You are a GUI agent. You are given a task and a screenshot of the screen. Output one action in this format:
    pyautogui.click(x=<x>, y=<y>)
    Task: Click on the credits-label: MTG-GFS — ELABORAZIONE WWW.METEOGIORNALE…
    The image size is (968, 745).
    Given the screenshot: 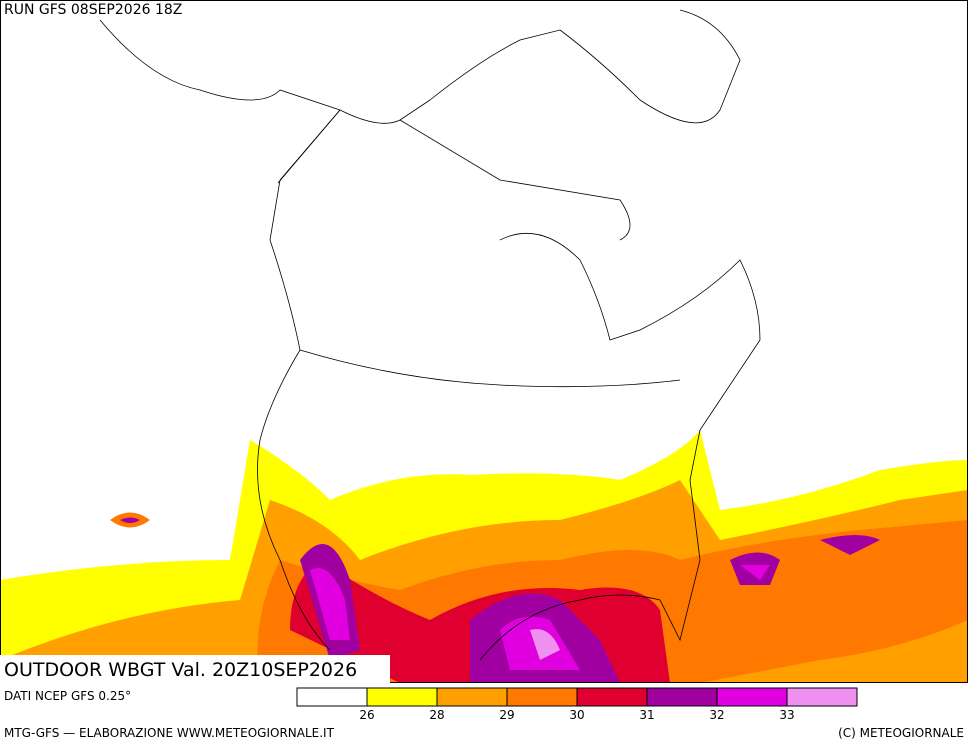 What is the action you would take?
    pyautogui.click(x=169, y=733)
    